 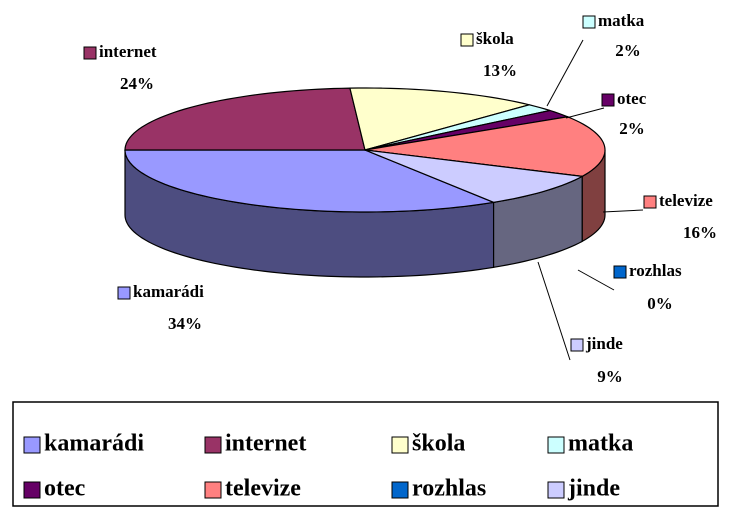 What do you see at coordinates (94, 444) in the screenshot?
I see `legend-label: kamarádi` at bounding box center [94, 444].